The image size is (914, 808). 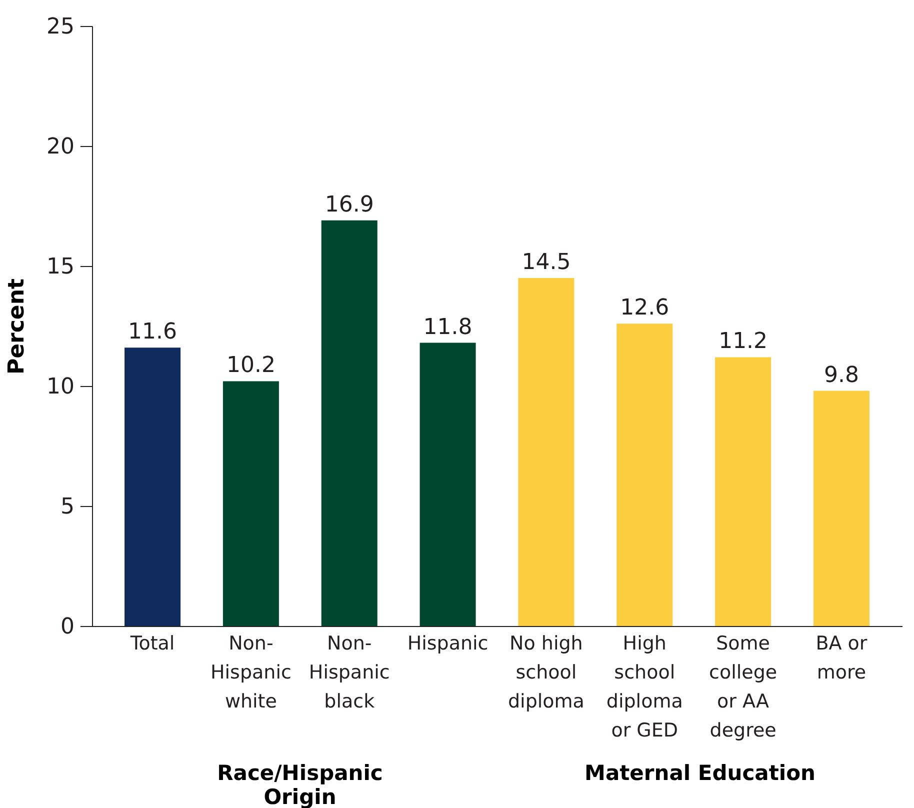 What do you see at coordinates (251, 365) in the screenshot?
I see `data-label: 10.2` at bounding box center [251, 365].